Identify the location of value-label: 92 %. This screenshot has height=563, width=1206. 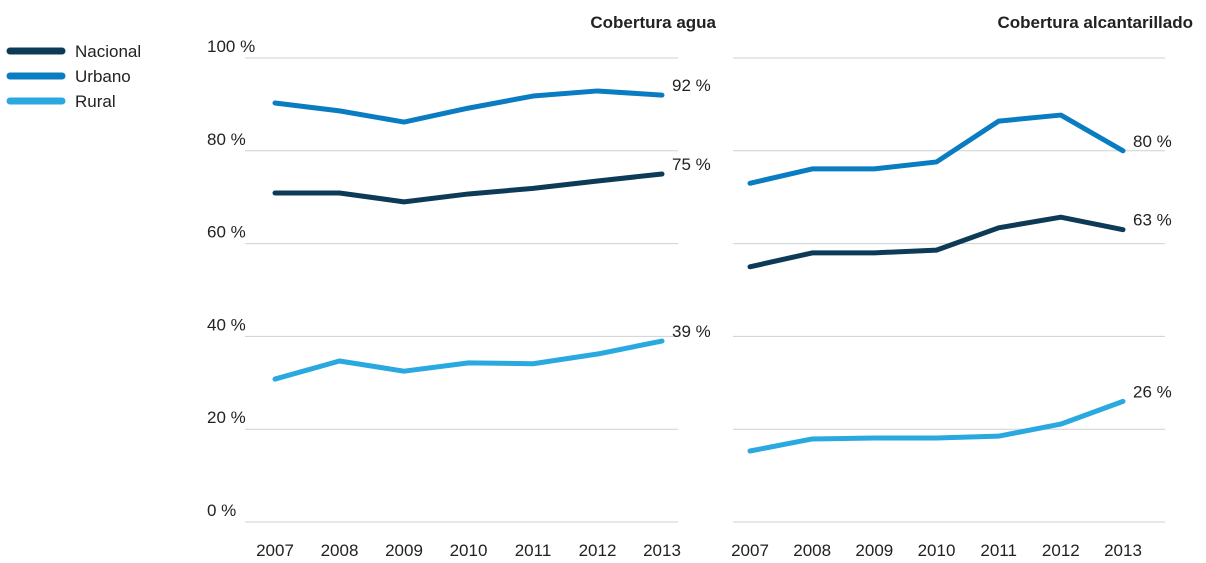
(691, 85).